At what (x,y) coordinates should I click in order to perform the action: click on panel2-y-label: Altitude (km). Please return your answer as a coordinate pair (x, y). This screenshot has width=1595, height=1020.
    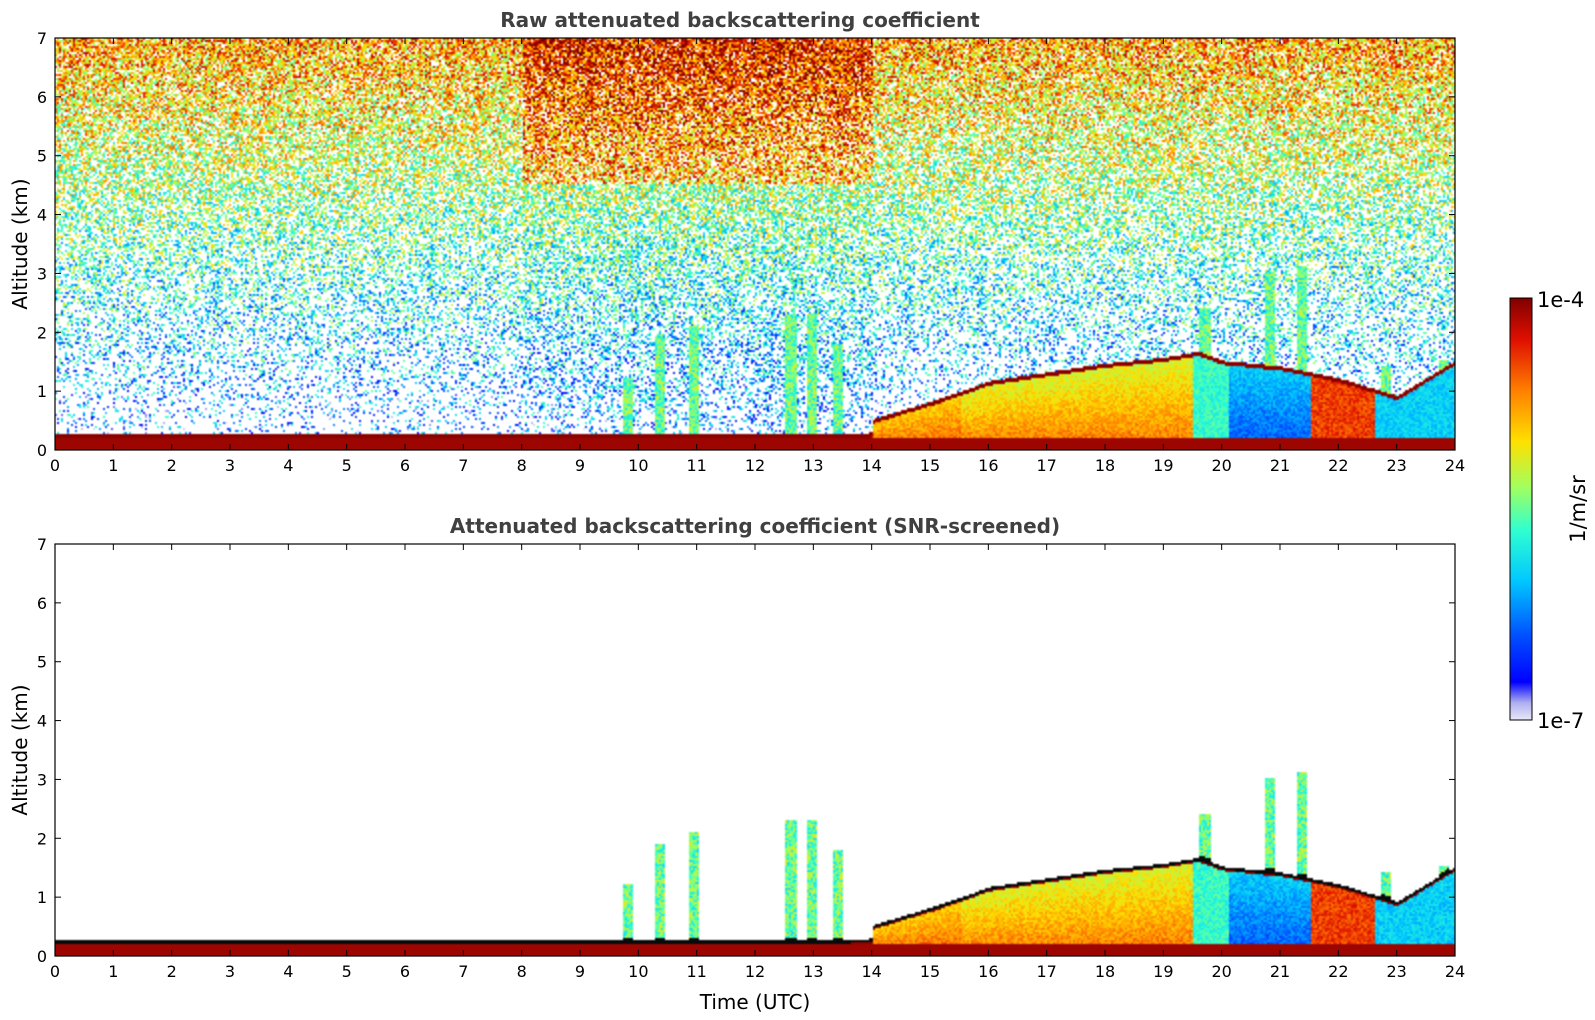
    Looking at the image, I should click on (20, 749).